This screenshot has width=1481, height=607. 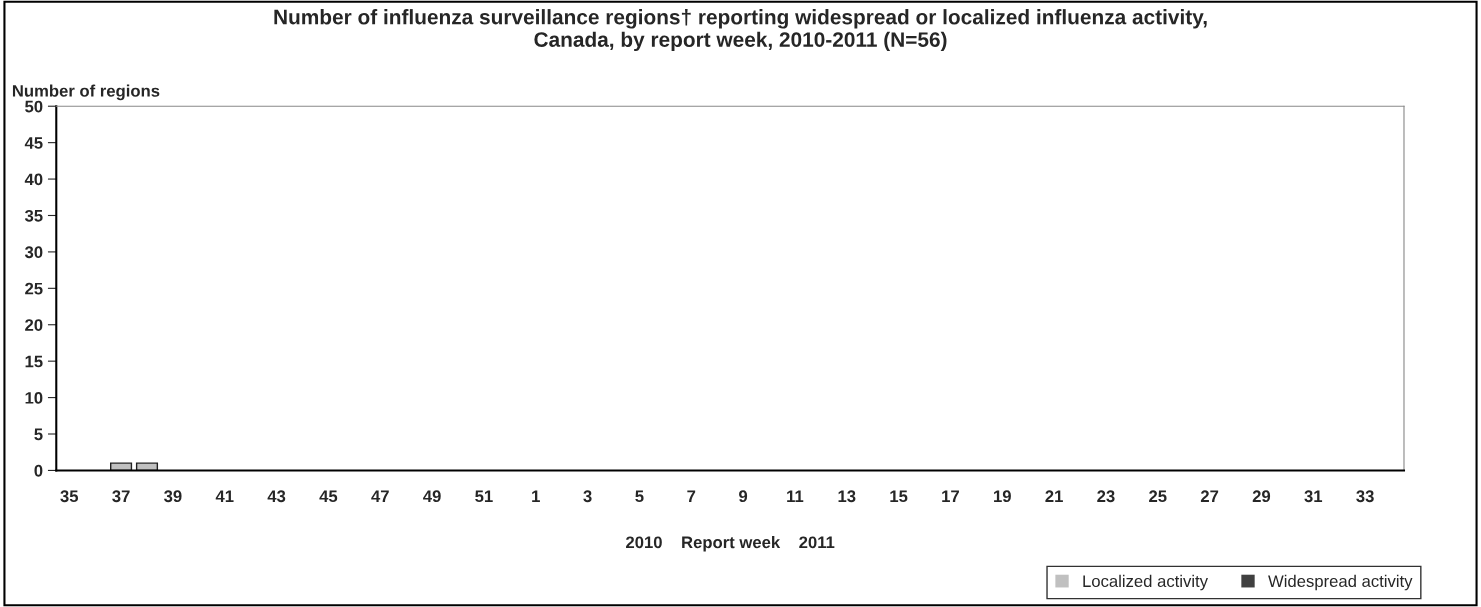 I want to click on y-tick-label: 20, so click(x=34, y=325).